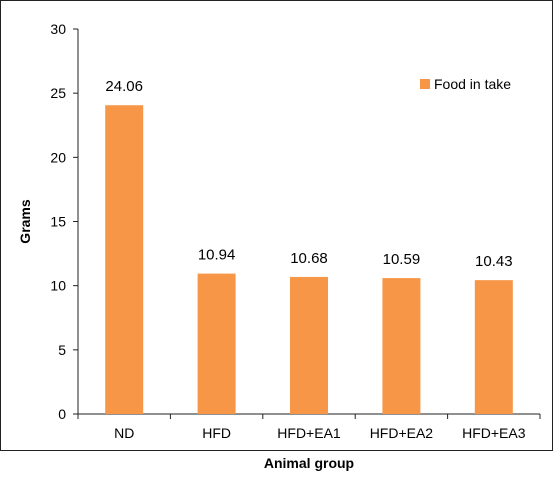 The height and width of the screenshot is (477, 556). What do you see at coordinates (216, 433) in the screenshot?
I see `x-tick-label: HFD` at bounding box center [216, 433].